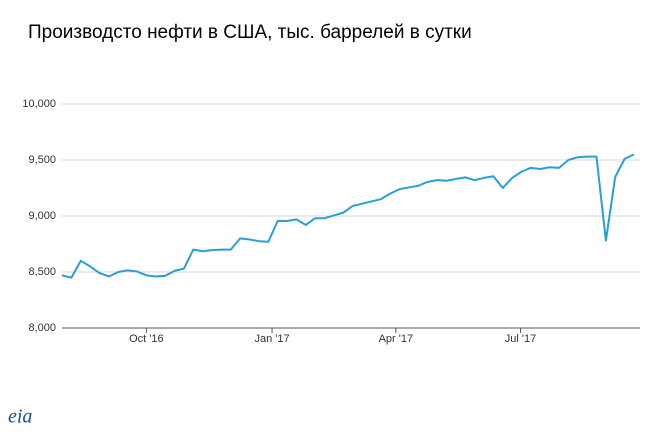  I want to click on y-tick-label: 9,000, so click(42, 216).